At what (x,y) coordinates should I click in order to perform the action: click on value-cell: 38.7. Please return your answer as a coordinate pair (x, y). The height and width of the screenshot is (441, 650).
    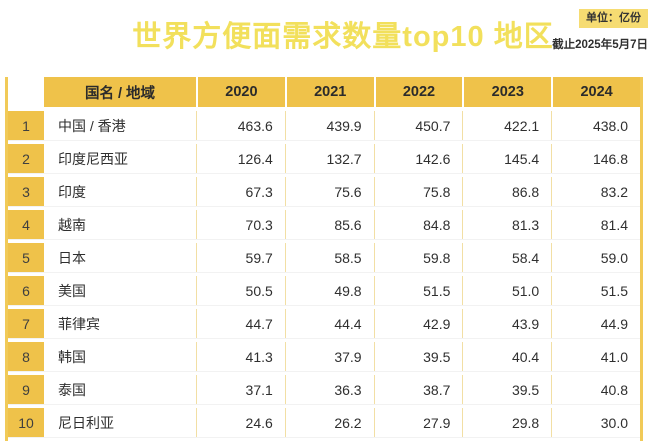
    Looking at the image, I should click on (418, 389).